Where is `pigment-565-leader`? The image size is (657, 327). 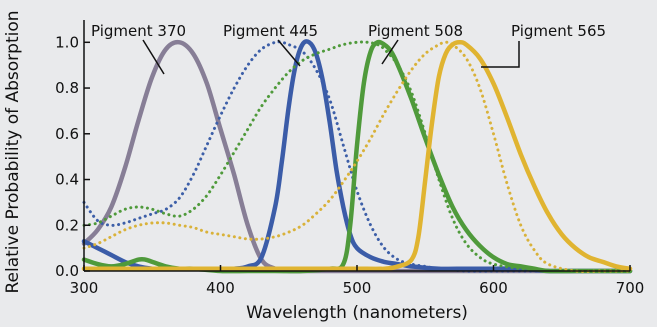
pigment-565-leader is located at coordinates (500, 54).